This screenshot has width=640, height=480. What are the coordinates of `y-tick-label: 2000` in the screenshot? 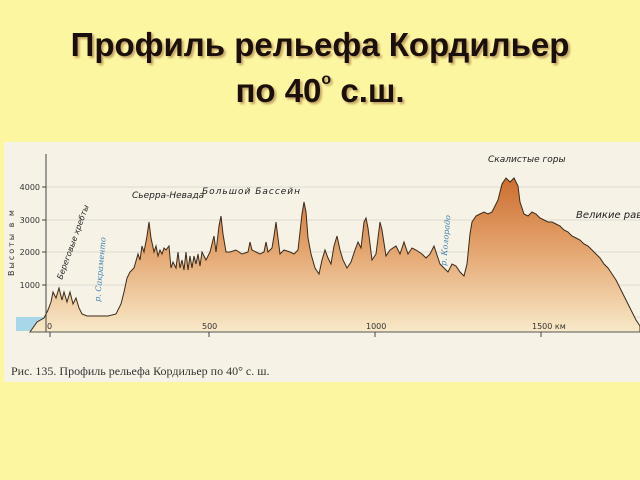 It's located at (30, 252).